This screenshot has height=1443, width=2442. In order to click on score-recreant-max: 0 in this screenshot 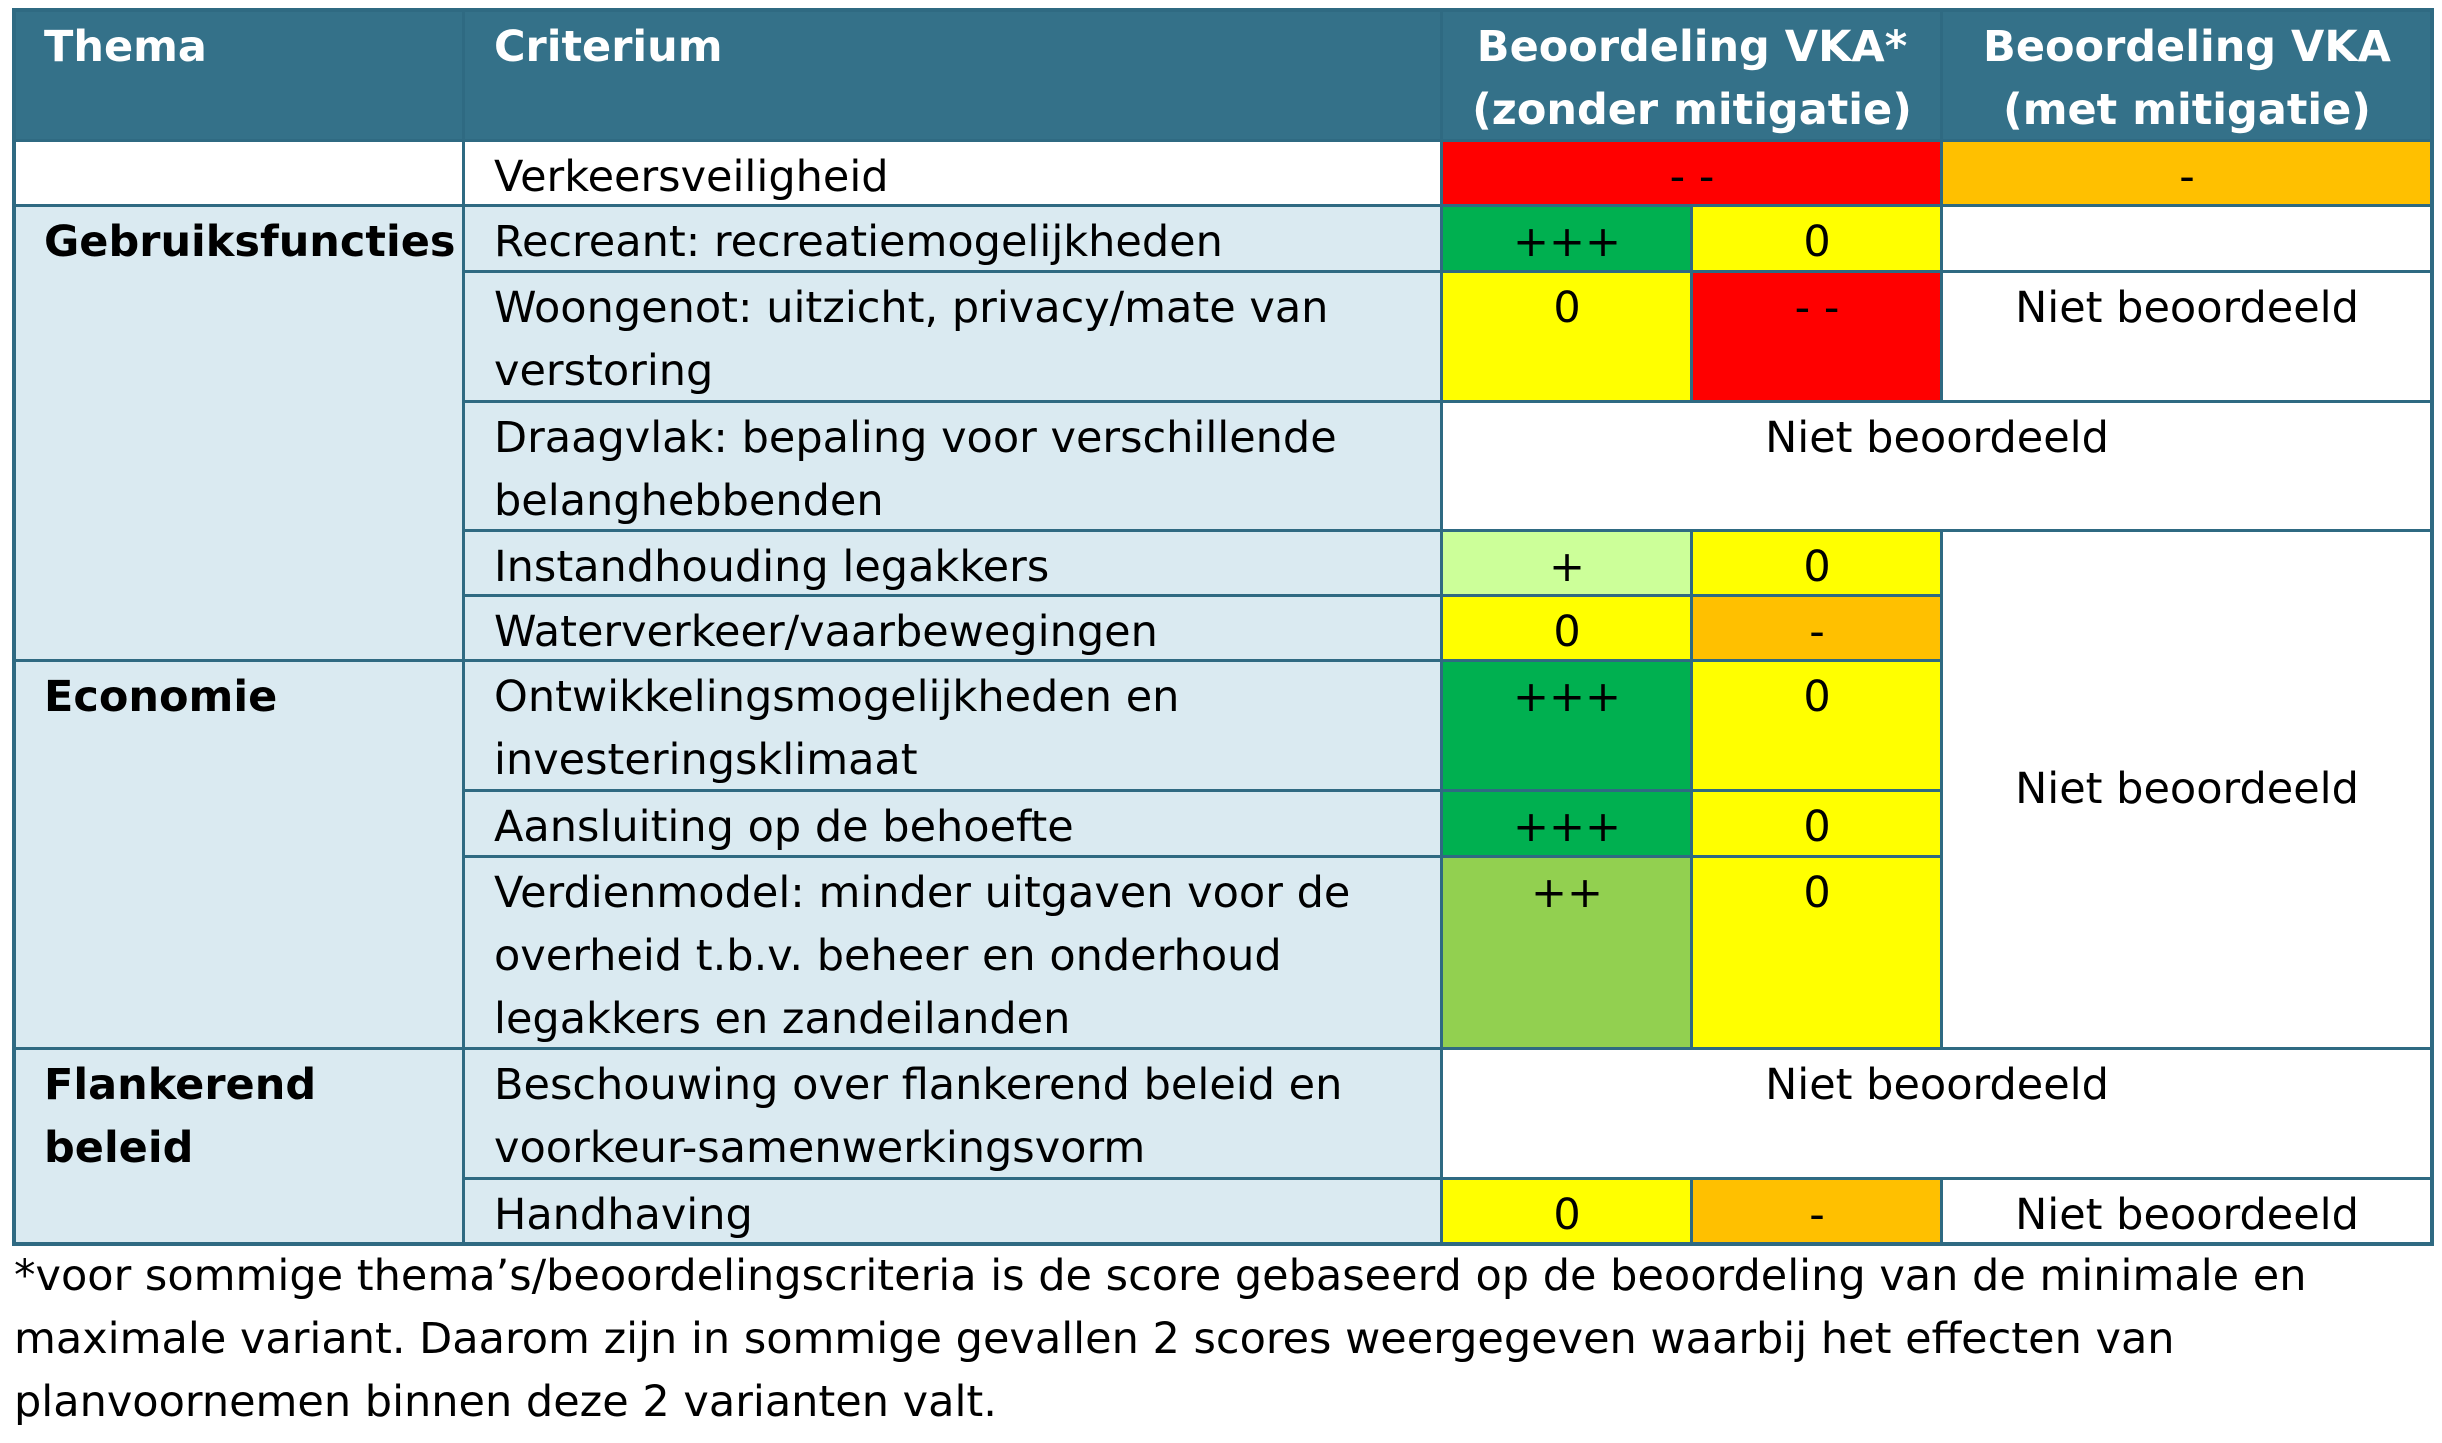, I will do `click(1817, 238)`.